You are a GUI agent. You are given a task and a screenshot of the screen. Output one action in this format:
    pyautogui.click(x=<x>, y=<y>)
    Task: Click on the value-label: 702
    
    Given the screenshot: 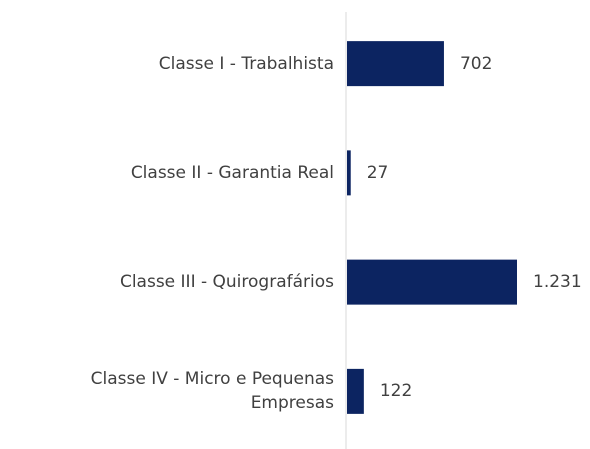 What is the action you would take?
    pyautogui.click(x=476, y=63)
    